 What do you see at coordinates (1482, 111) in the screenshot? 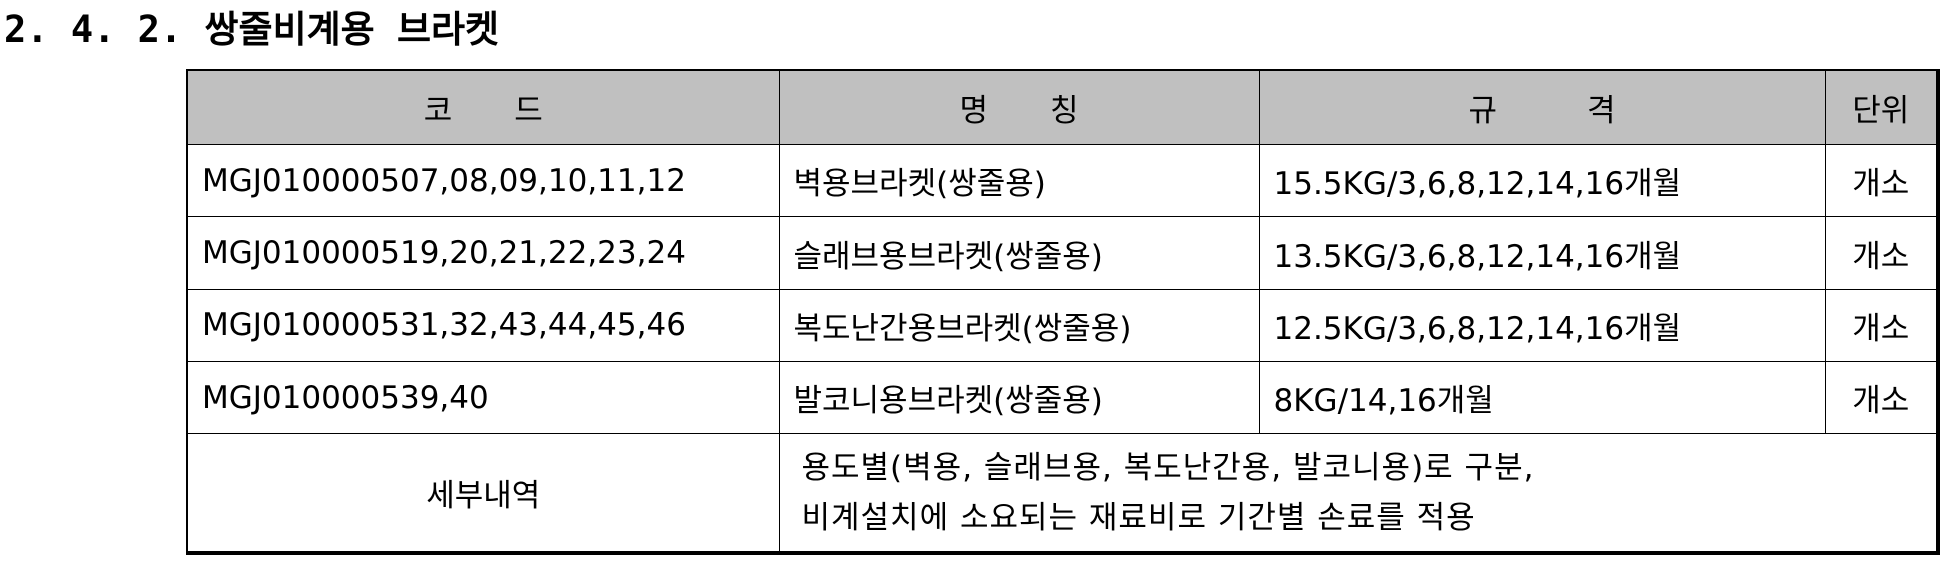
I see `header-spec-char-1: 규` at bounding box center [1482, 111].